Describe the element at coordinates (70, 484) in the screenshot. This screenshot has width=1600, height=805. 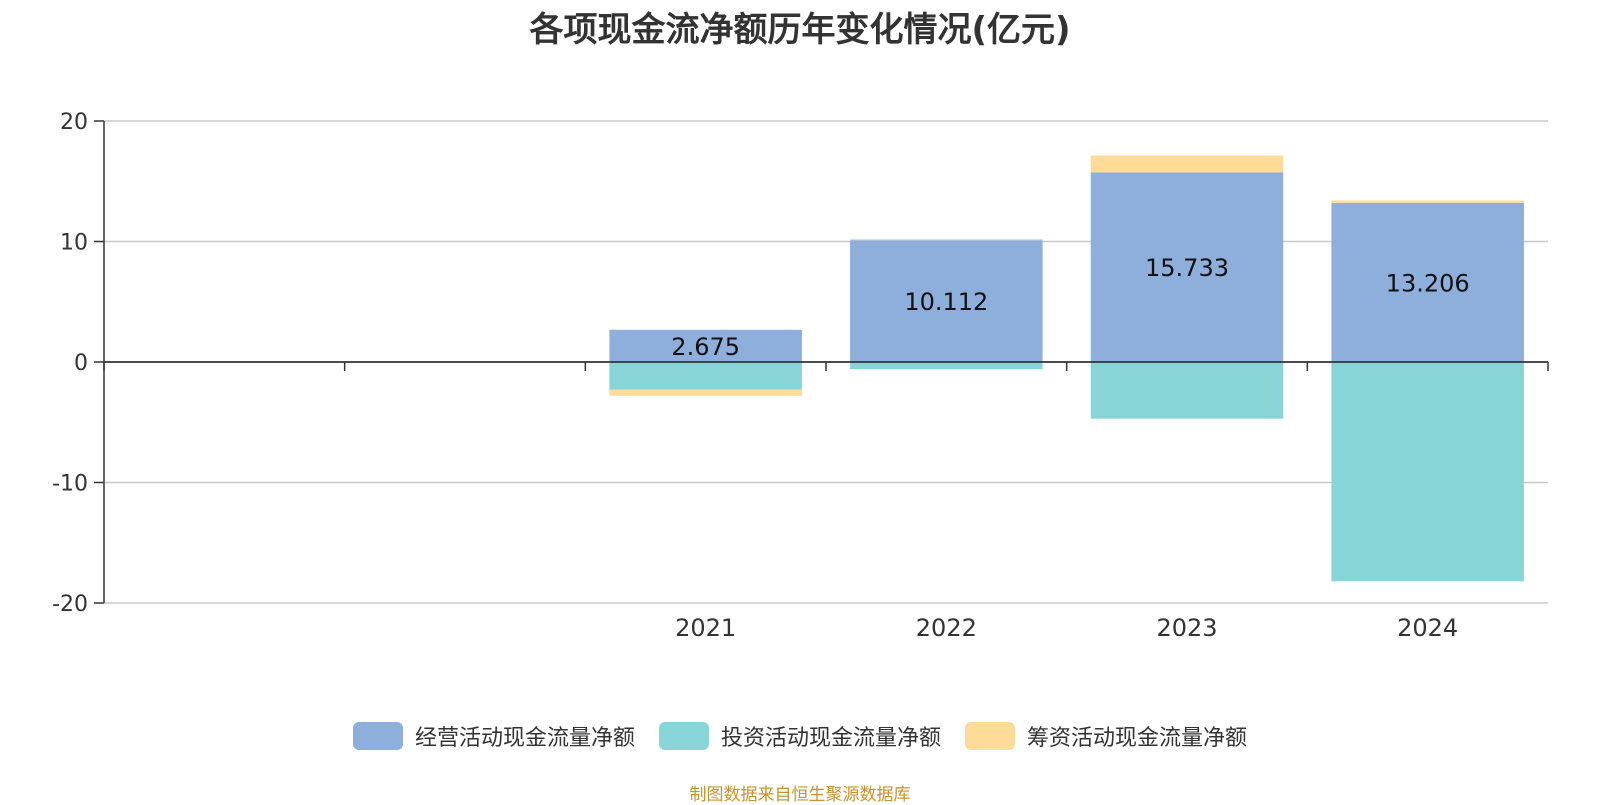
I see `y-tick-label: -10` at that location.